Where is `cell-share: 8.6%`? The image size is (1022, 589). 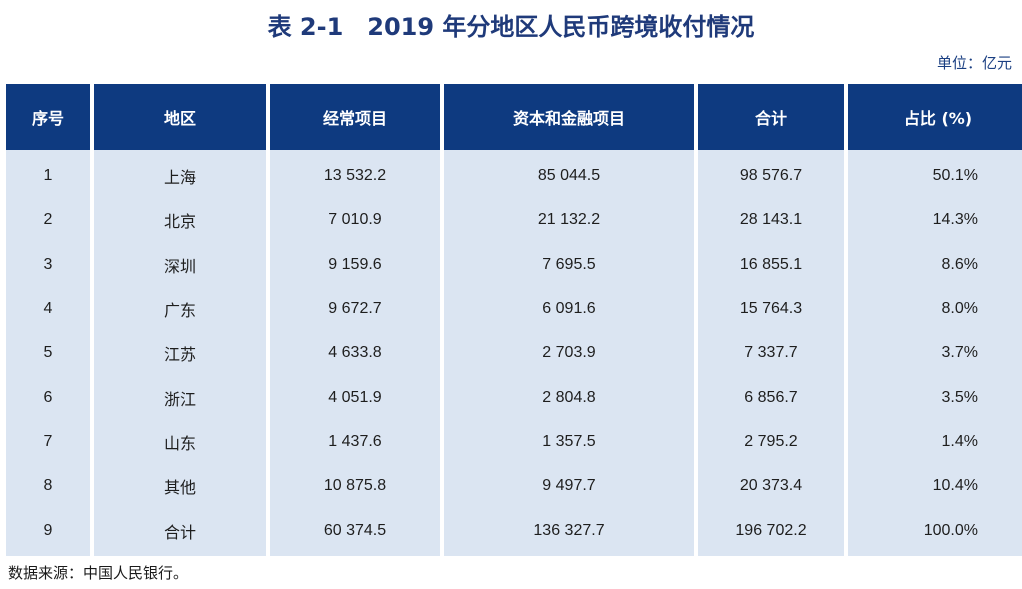
cell-share: 8.6% is located at coordinates (935, 264).